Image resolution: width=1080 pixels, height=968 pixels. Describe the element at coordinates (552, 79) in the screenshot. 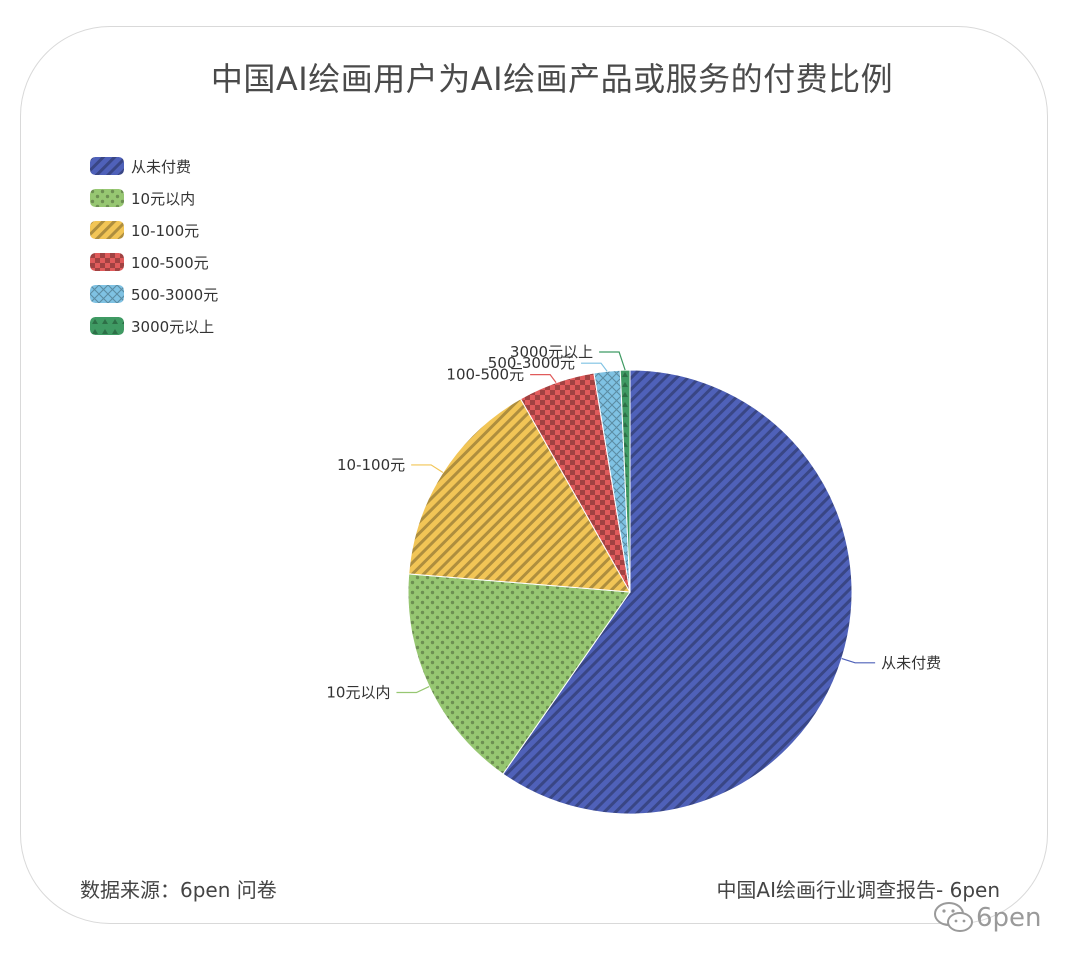

I see `chart-title: 中国AI绘画用户为AI绘画产品或服务的付费比例` at that location.